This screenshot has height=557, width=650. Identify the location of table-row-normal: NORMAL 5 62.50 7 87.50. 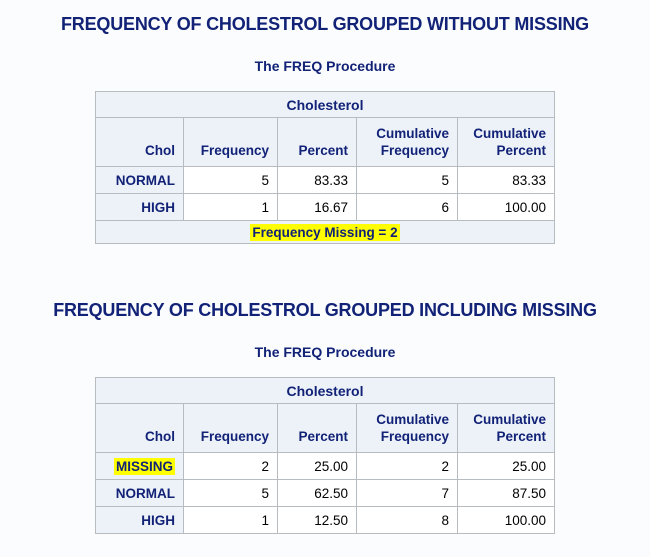
(325, 493).